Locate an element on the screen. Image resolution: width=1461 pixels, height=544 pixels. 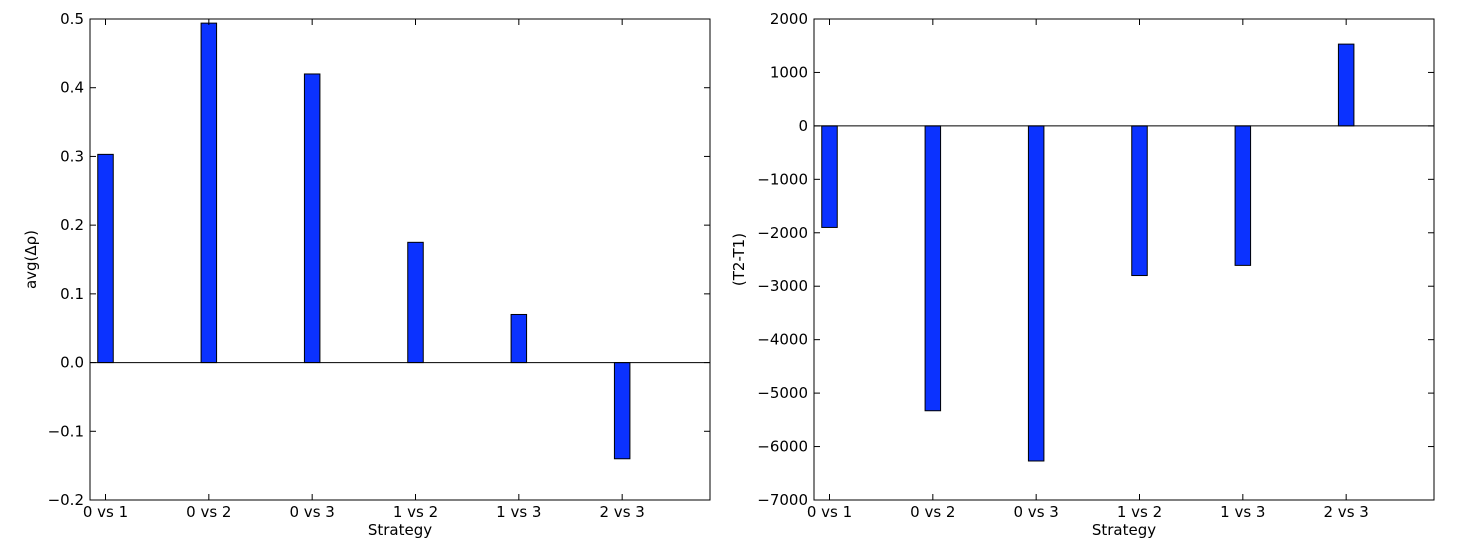
y-tick-label: 0.0 is located at coordinates (72, 363).